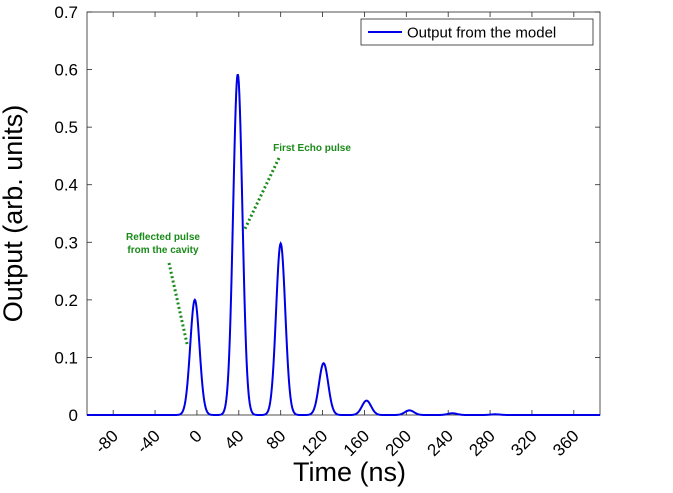 This screenshot has height=493, width=673. Describe the element at coordinates (234, 439) in the screenshot. I see `x-tick-label: 40` at that location.